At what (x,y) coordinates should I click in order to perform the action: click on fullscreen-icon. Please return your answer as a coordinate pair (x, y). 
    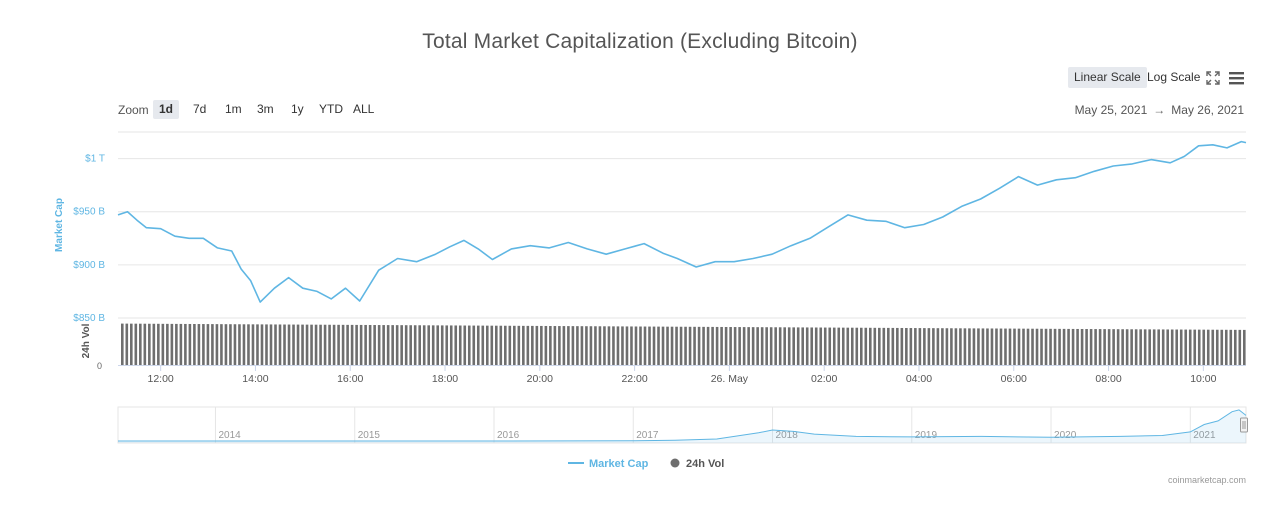
    Looking at the image, I should click on (1213, 78).